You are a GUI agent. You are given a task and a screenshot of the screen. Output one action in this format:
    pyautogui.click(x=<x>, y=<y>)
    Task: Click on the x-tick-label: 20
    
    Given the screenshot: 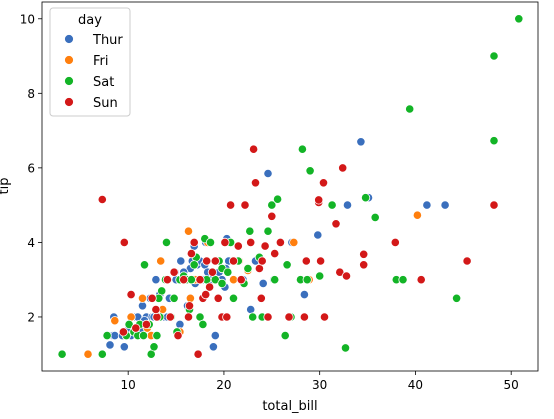 What is the action you would take?
    pyautogui.click(x=223, y=385)
    